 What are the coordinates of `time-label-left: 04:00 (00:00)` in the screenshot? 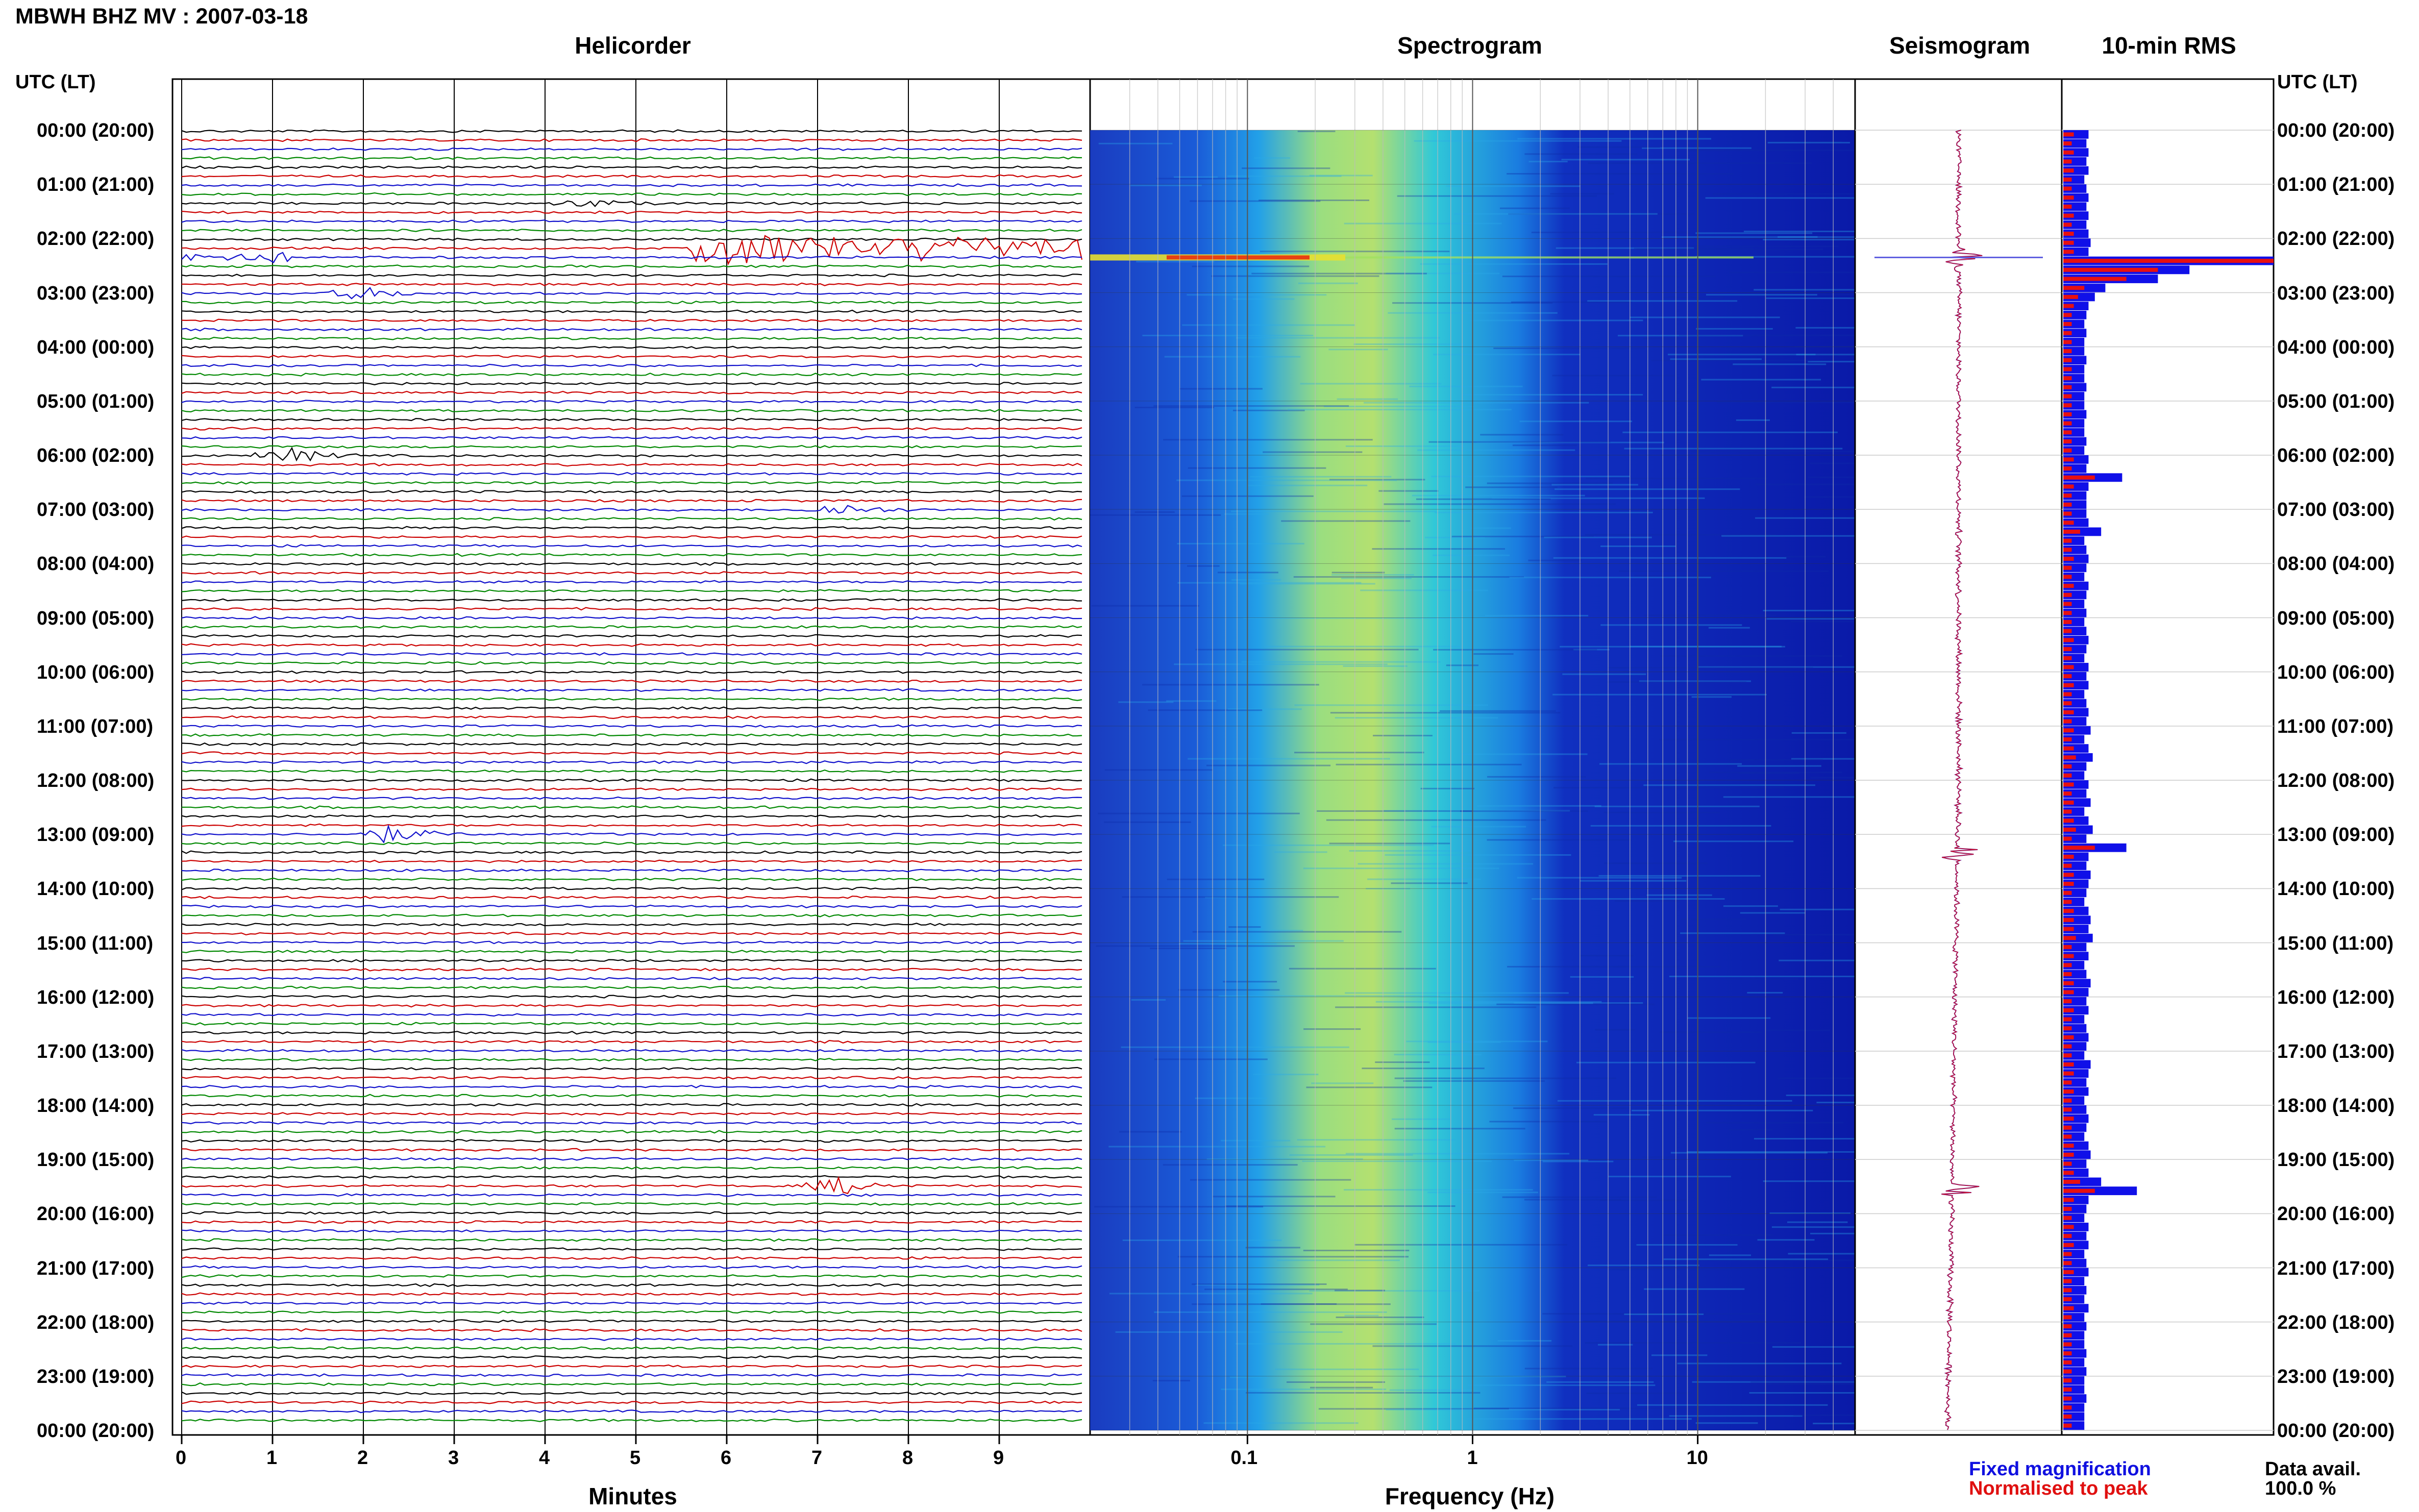 It's located at (96, 347).